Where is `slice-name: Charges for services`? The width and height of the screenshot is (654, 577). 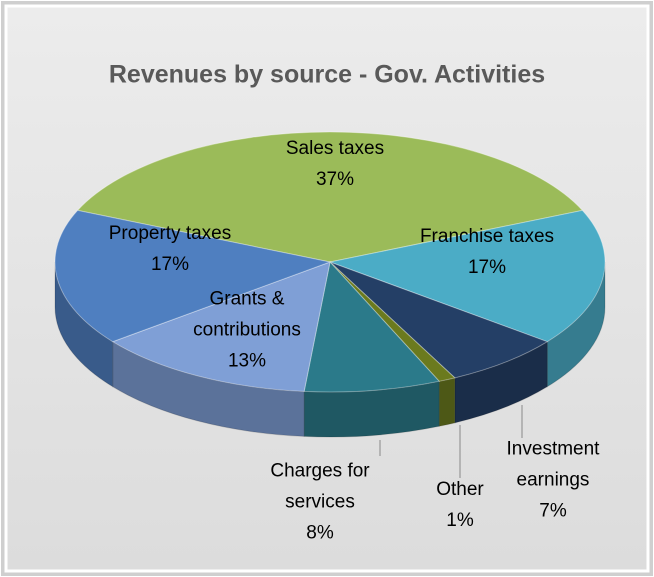
slice-name: Charges for services is located at coordinates (320, 486).